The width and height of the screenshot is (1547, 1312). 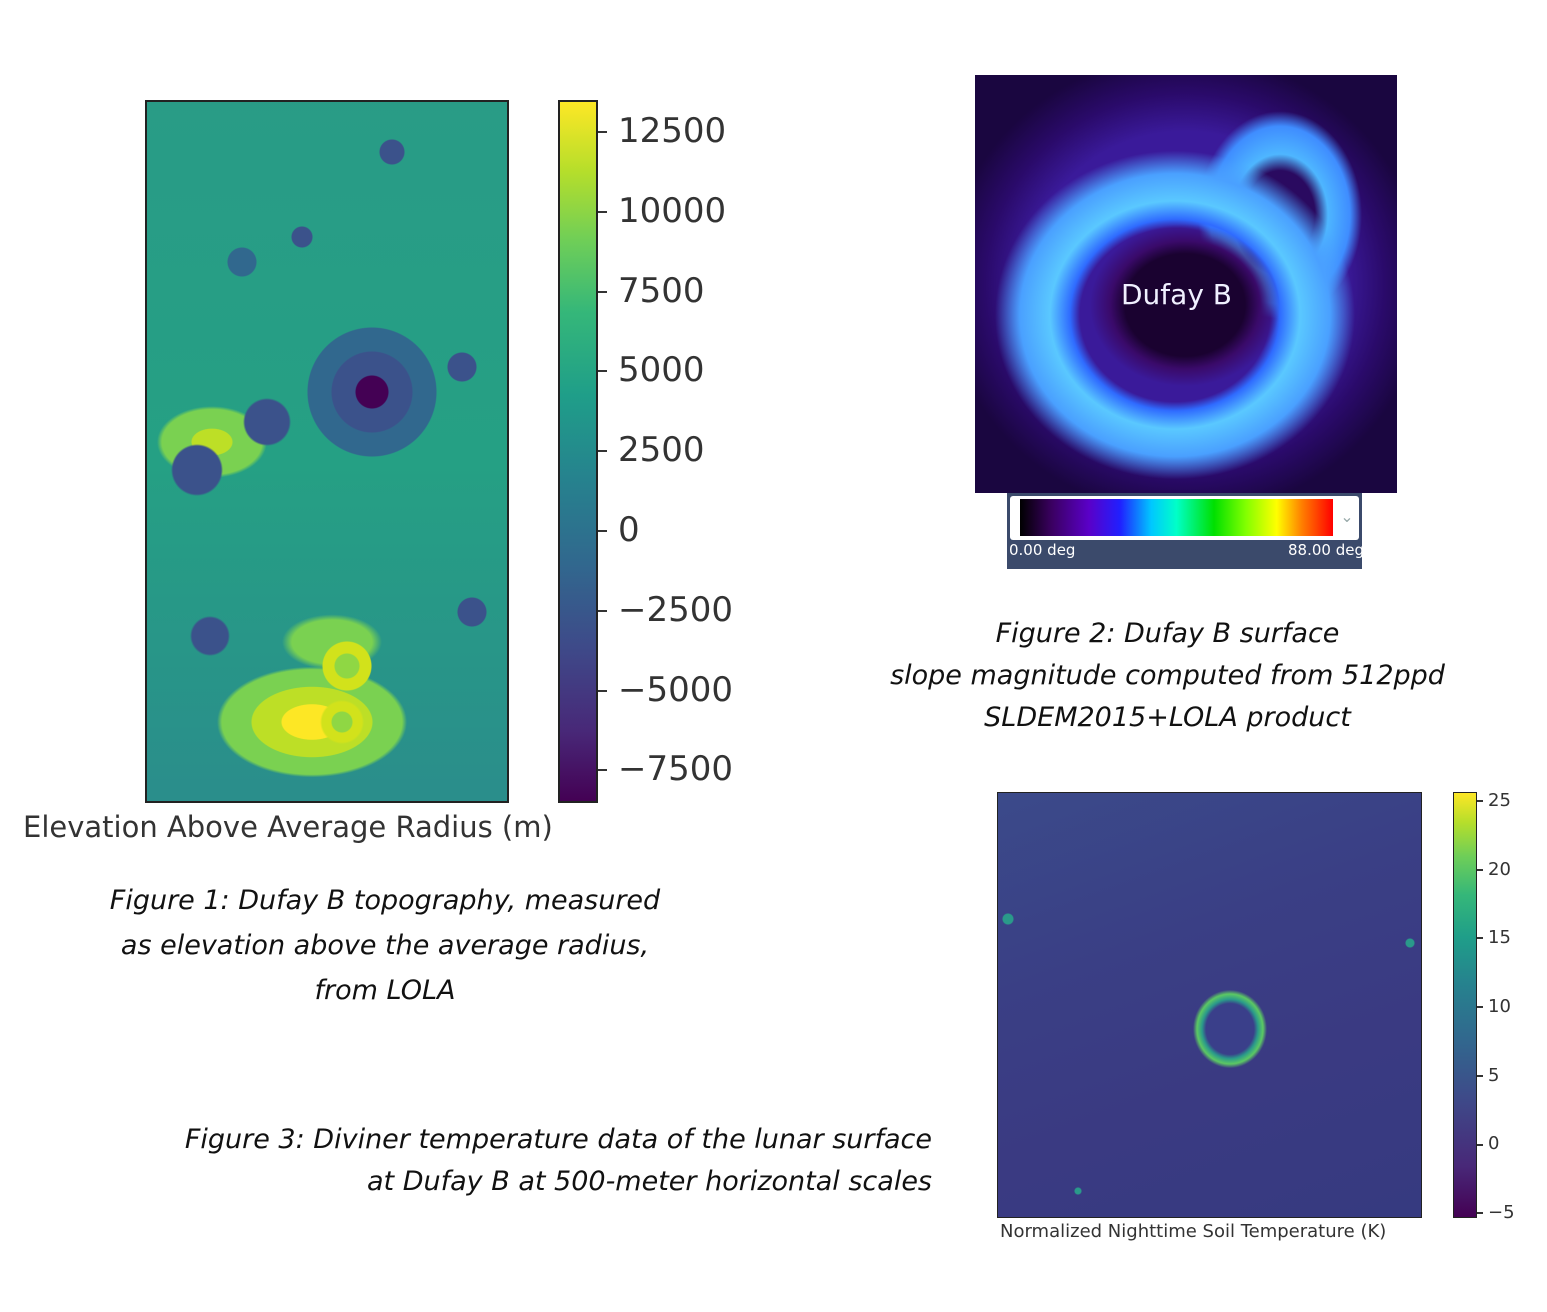 I want to click on colorbar-tick-label: −5, so click(x=1501, y=1213).